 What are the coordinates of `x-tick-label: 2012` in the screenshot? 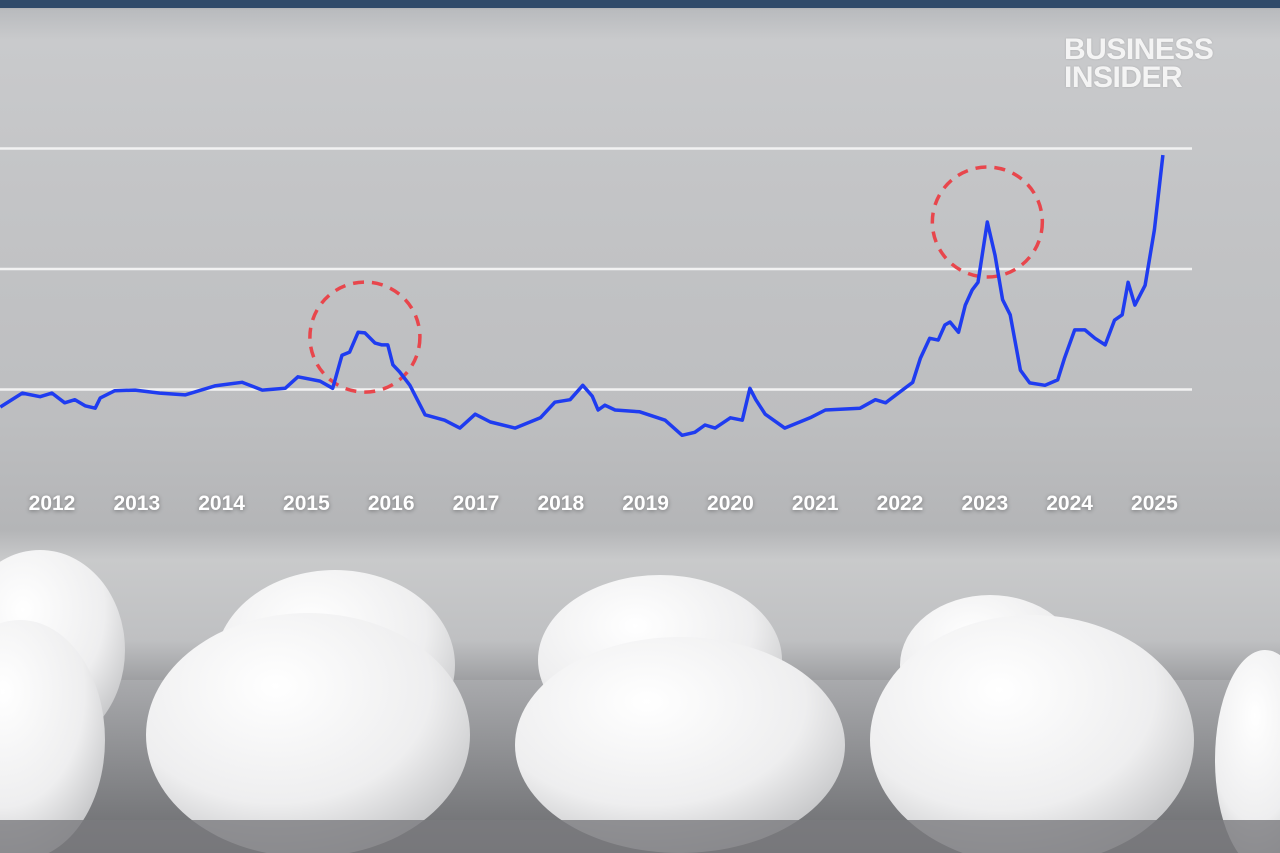 It's located at (52, 503).